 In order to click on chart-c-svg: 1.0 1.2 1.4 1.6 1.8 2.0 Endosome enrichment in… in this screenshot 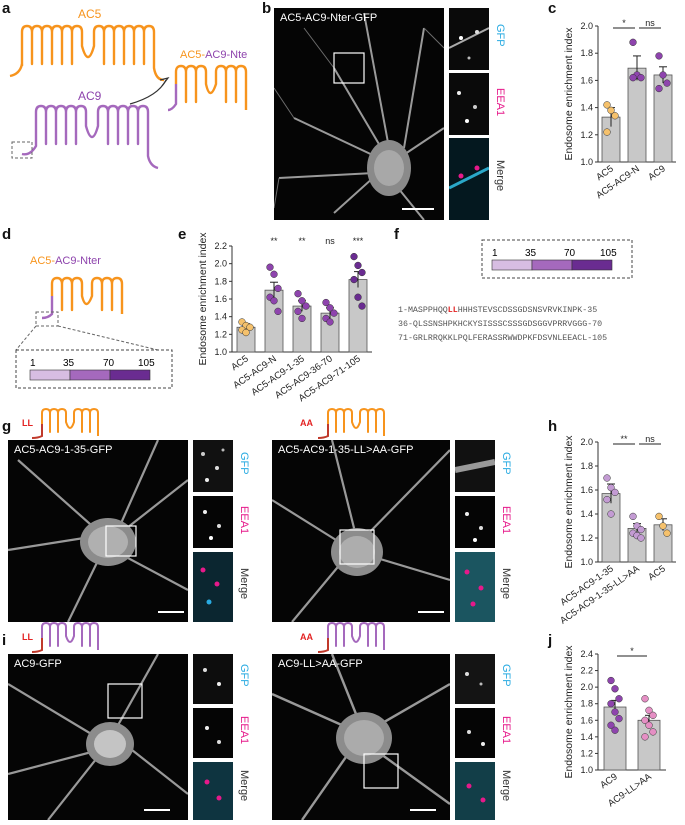, I will do `click(619, 109)`.